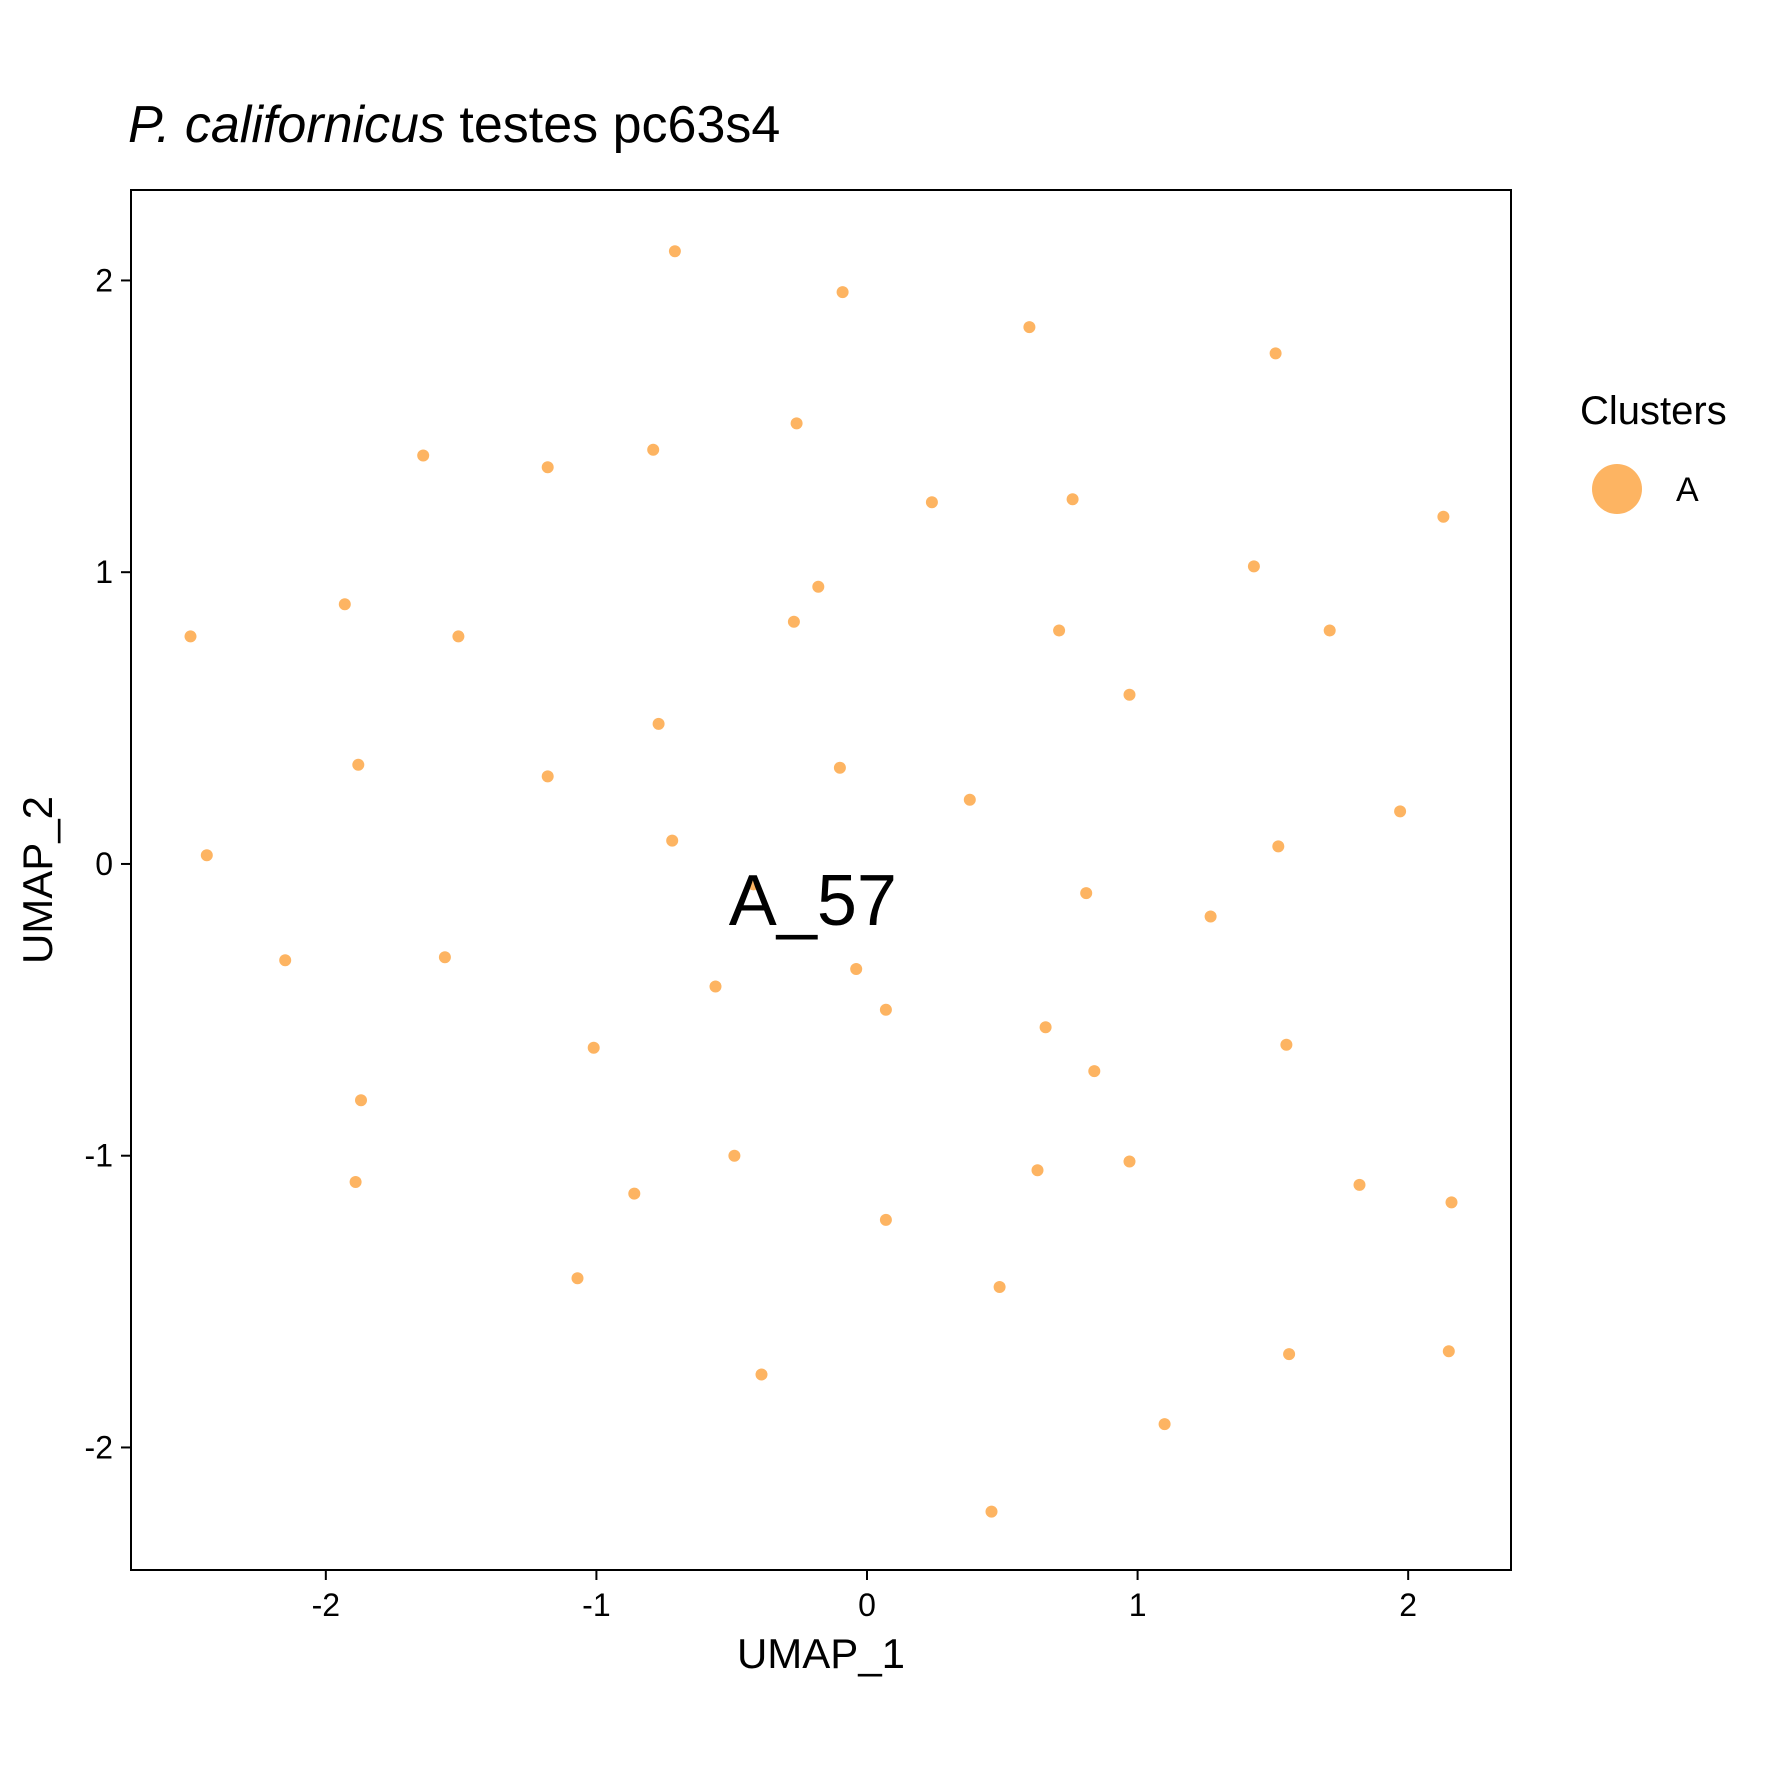  I want to click on plot-title-rest: testes pc63s4, so click(612, 125).